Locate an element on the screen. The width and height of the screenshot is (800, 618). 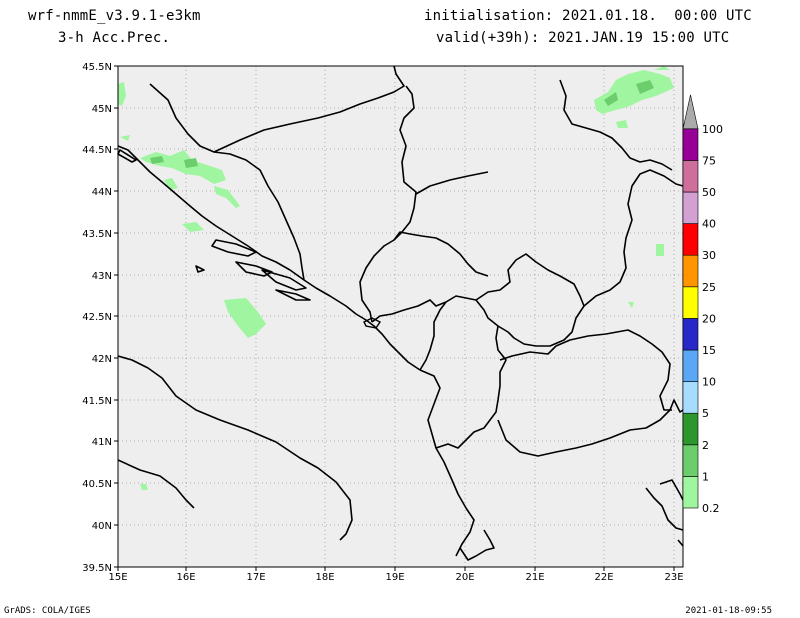
colorbar-label: 15 is located at coordinates (709, 350).